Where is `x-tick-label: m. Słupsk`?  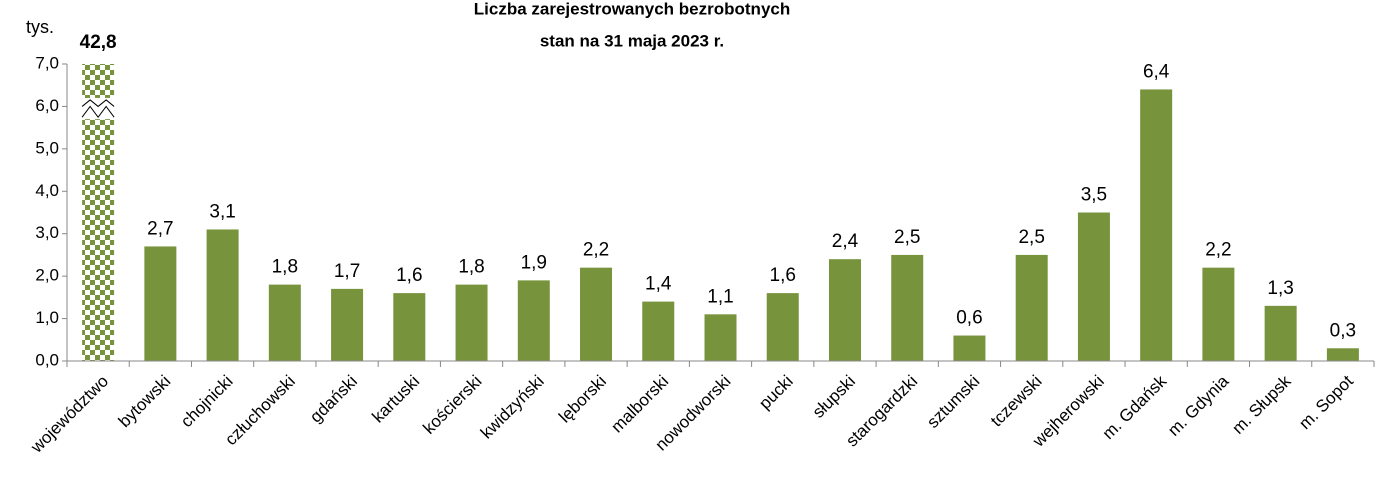 x-tick-label: m. Słupsk is located at coordinates (1261, 404).